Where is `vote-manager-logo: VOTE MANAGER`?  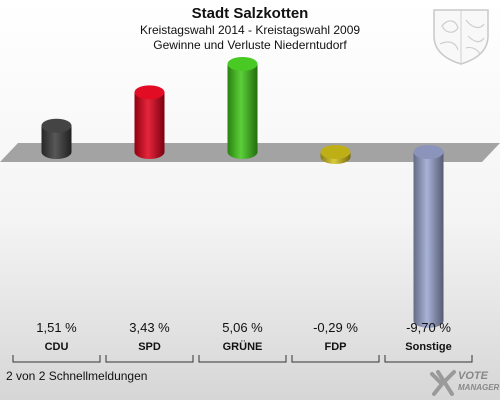
vote-manager-logo: VOTE MANAGER is located at coordinates (464, 383).